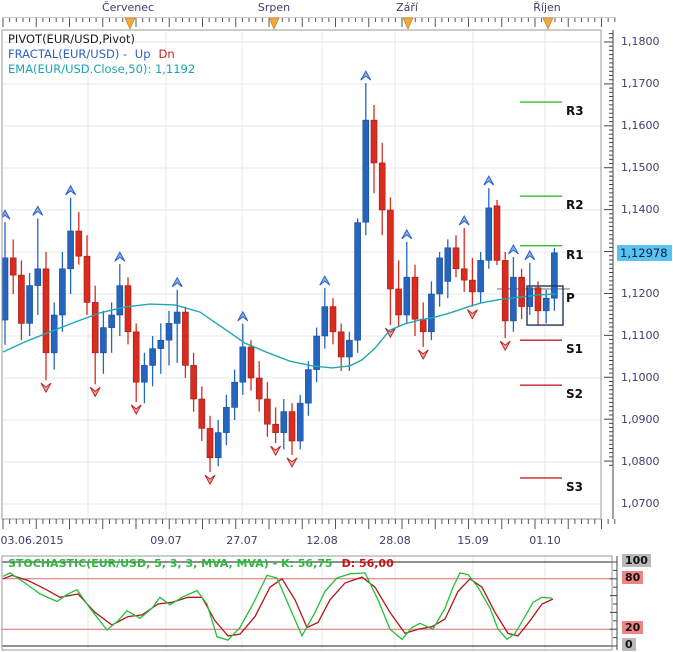 The width and height of the screenshot is (673, 652). What do you see at coordinates (407, 7) in the screenshot?
I see `month-label: Září` at bounding box center [407, 7].